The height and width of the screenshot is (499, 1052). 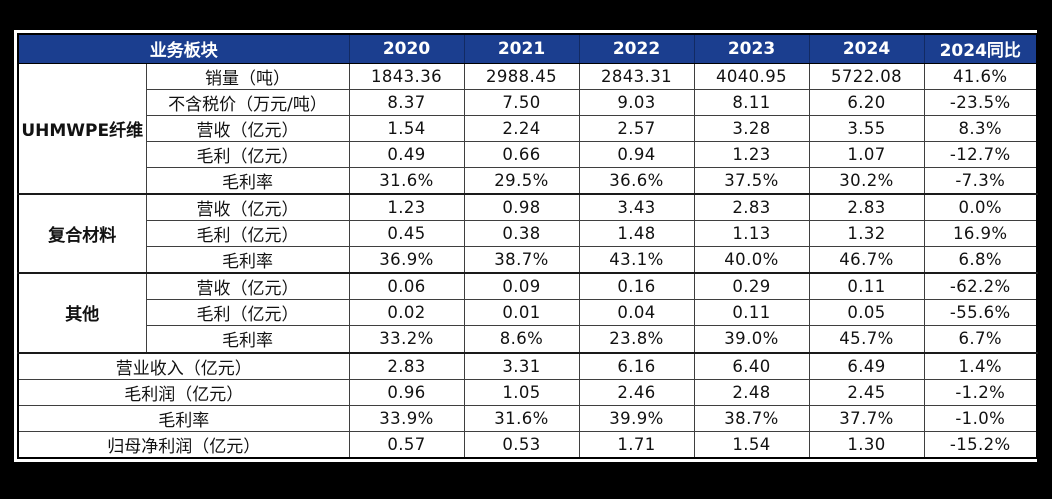 What do you see at coordinates (521, 260) in the screenshot?
I see `value-cell: 38.7%` at bounding box center [521, 260].